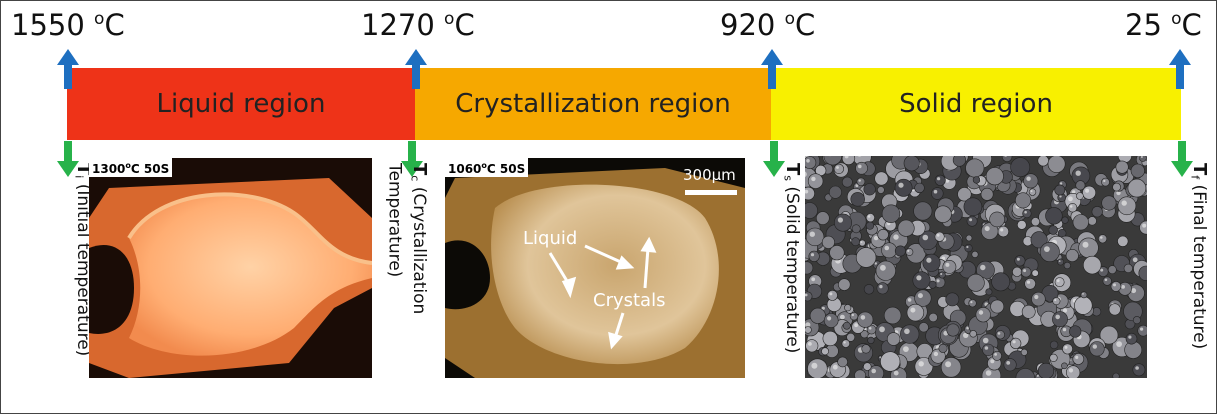  Describe the element at coordinates (1163, 25) in the screenshot. I see `temp-label-25: 25 oC` at that location.